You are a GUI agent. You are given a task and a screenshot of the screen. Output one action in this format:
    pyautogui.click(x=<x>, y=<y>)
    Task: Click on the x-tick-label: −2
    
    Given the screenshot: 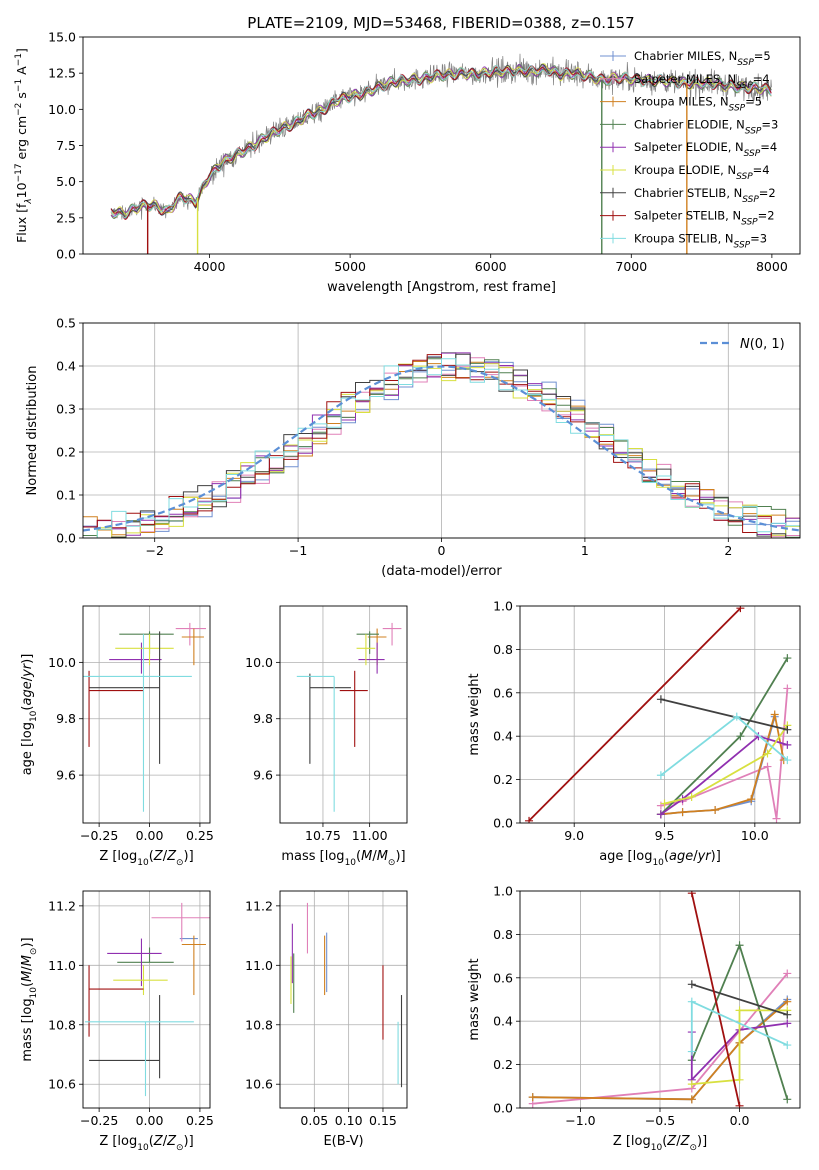 What is the action you would take?
    pyautogui.click(x=154, y=550)
    